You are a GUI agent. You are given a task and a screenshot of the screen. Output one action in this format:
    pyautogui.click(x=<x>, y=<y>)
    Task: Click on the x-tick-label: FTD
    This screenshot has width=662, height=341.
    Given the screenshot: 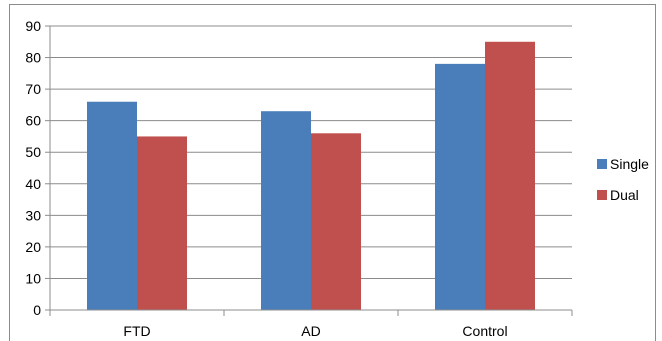 What is the action you would take?
    pyautogui.click(x=136, y=331)
    